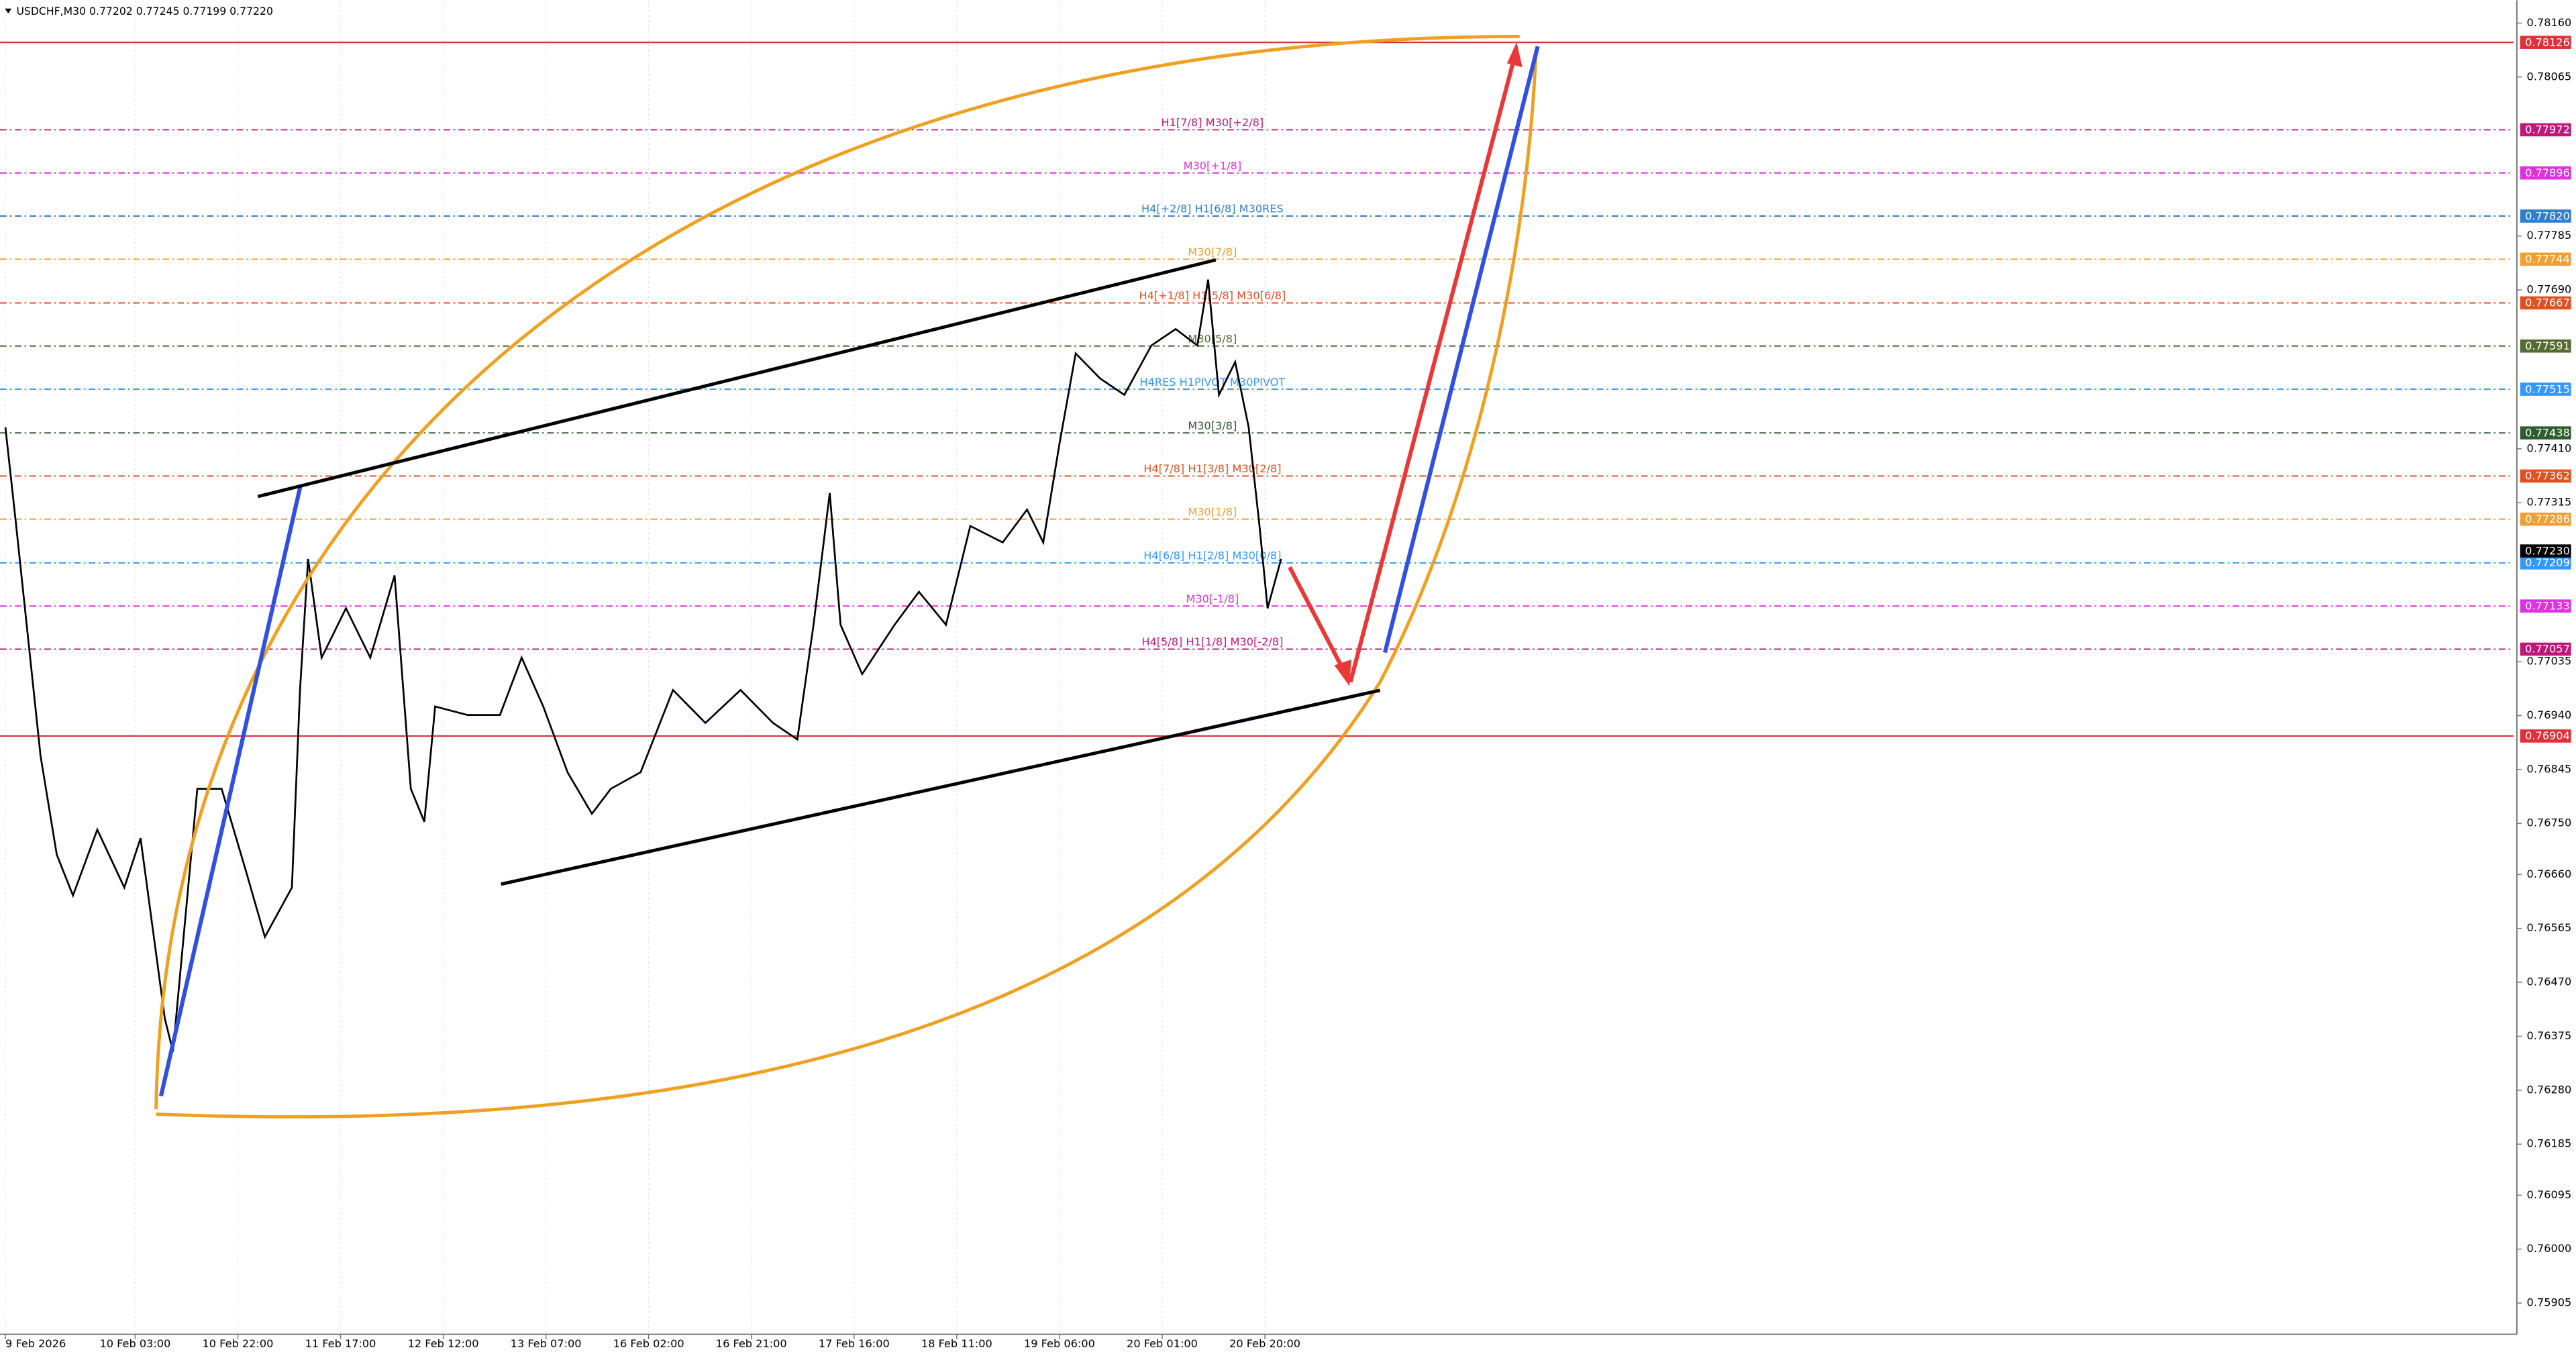  Describe the element at coordinates (854, 1343) in the screenshot. I see `x-tick-label: 17 Feb 16:00` at that location.